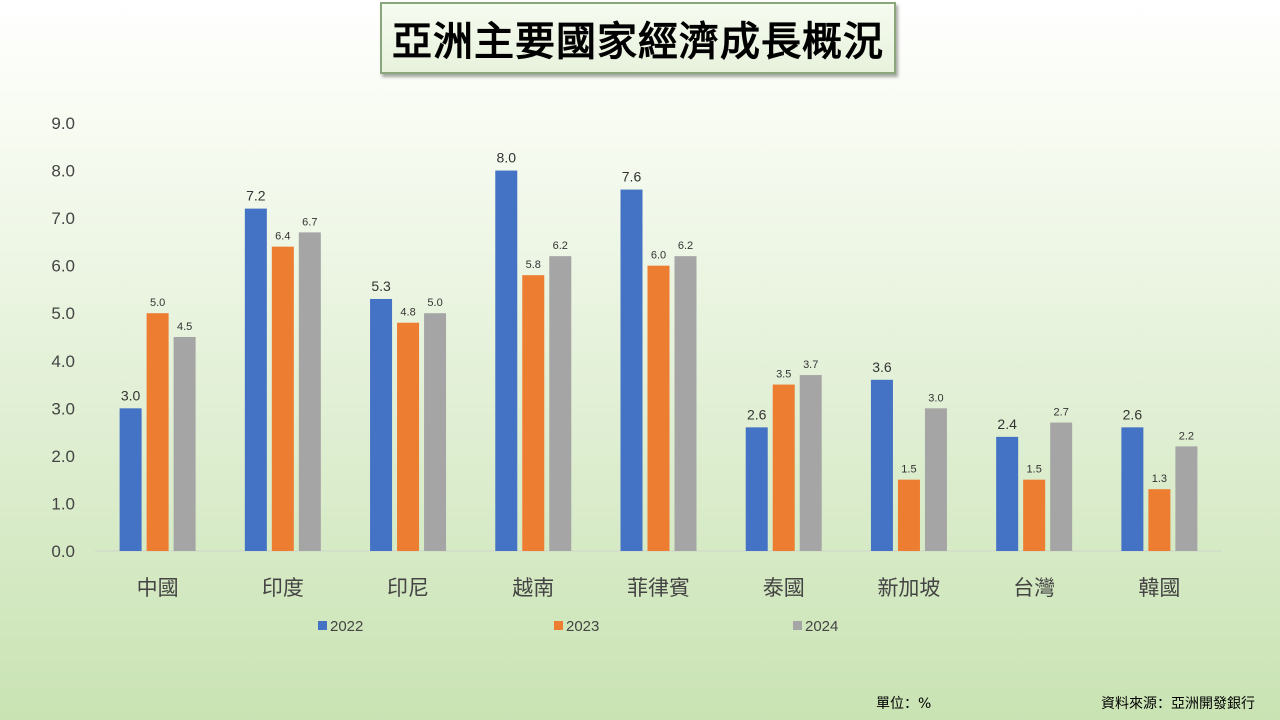  What do you see at coordinates (184, 327) in the screenshot?
I see `data-label: 4.5` at bounding box center [184, 327].